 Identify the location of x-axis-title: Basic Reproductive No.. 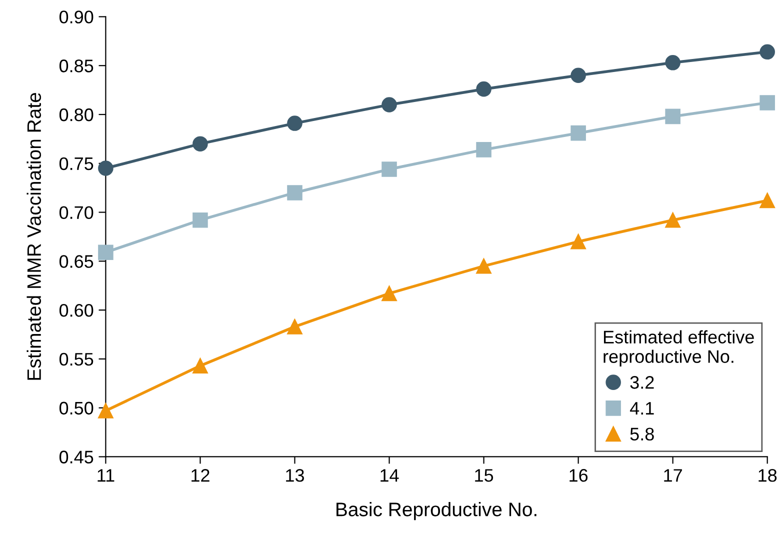
(436, 511).